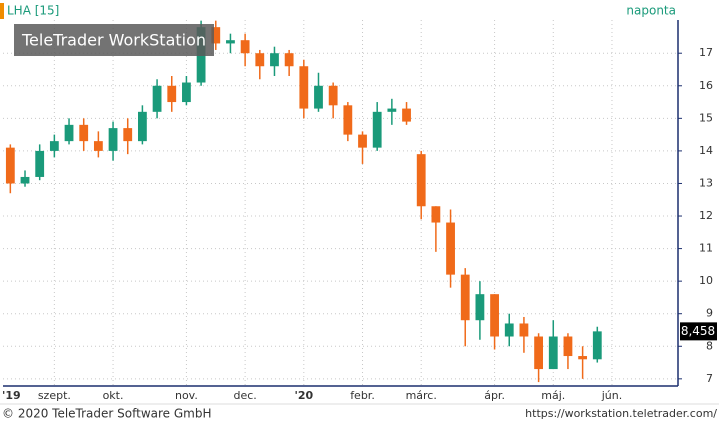  I want to click on x-tick-label: nov., so click(186, 395).